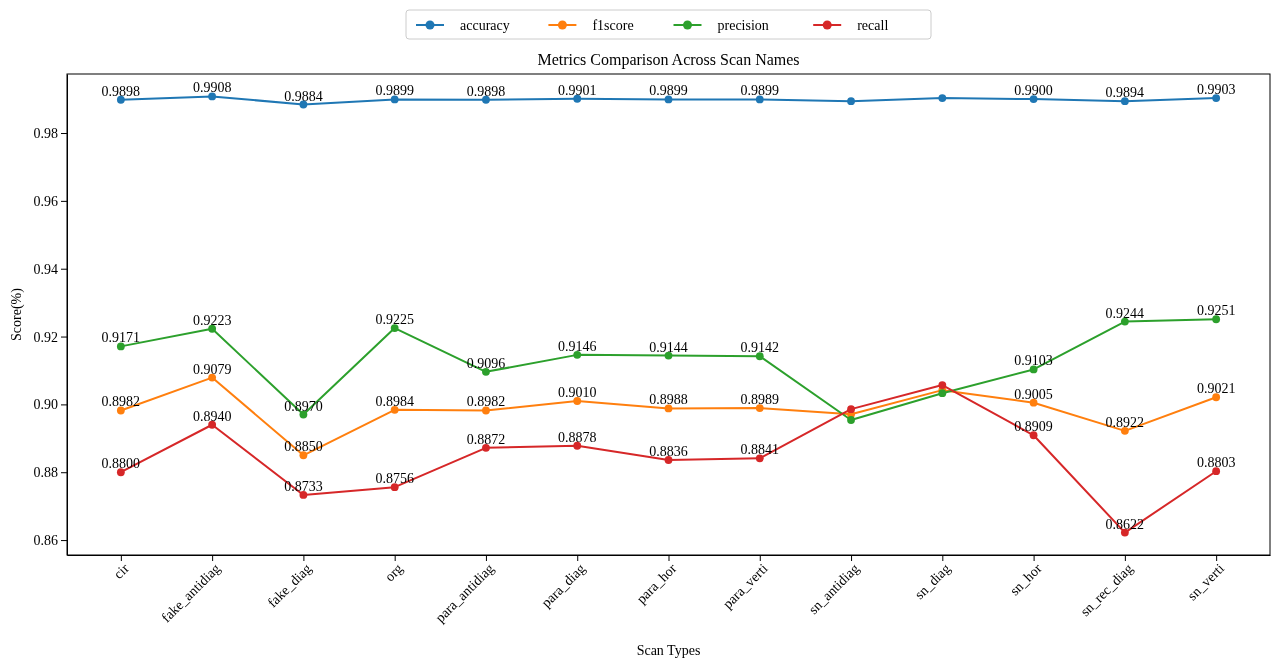  What do you see at coordinates (760, 450) in the screenshot?
I see `data-label: 0.8841` at bounding box center [760, 450].